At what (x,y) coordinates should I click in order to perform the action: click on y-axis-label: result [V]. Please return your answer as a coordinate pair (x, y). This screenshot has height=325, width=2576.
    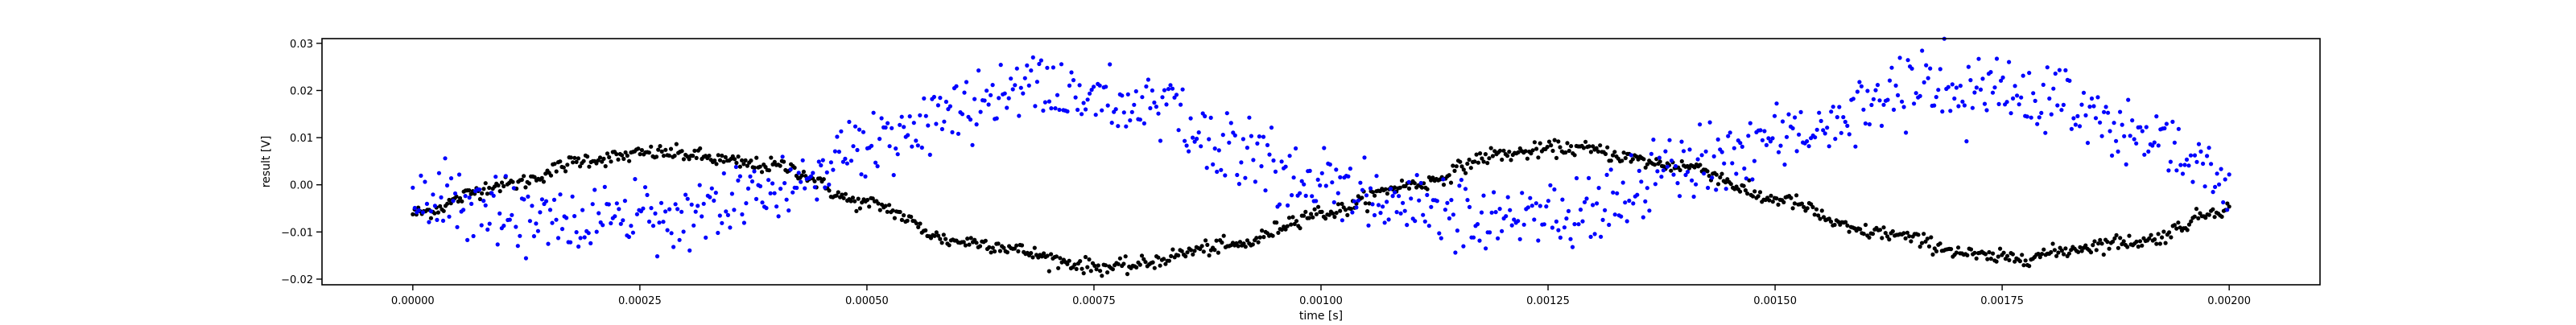
    Looking at the image, I should click on (266, 162).